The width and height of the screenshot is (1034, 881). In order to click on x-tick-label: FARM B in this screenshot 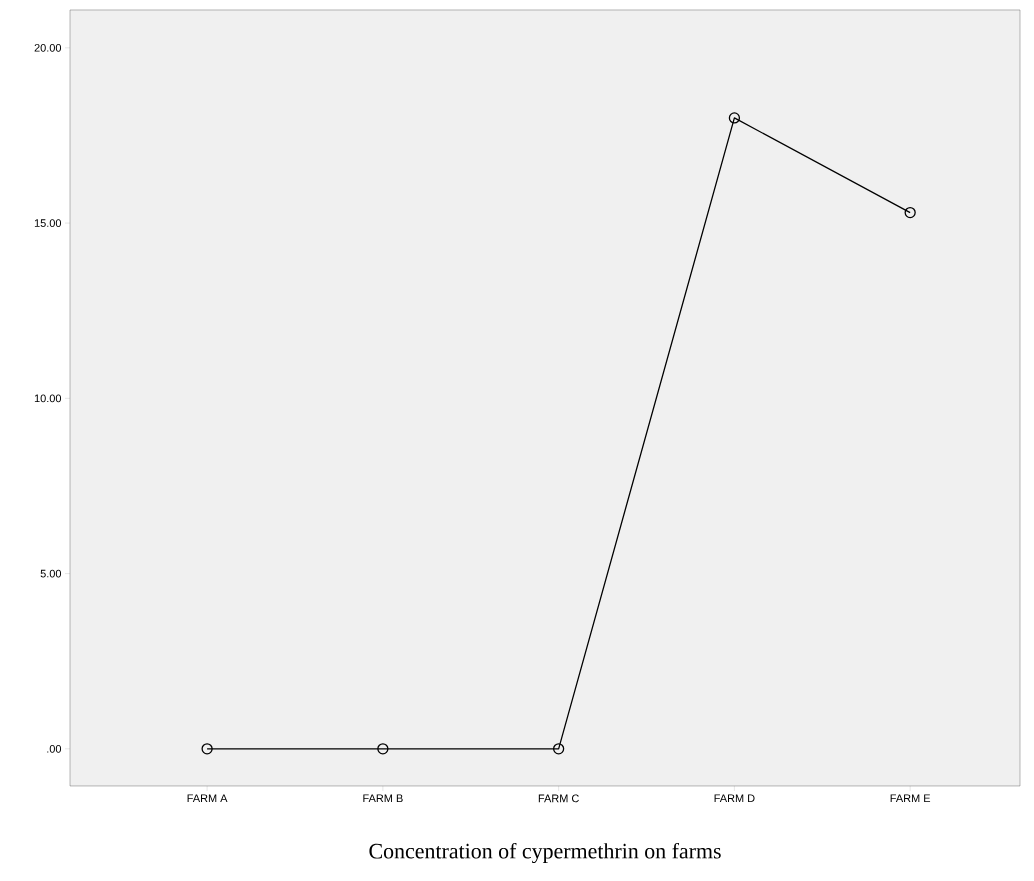, I will do `click(383, 798)`.